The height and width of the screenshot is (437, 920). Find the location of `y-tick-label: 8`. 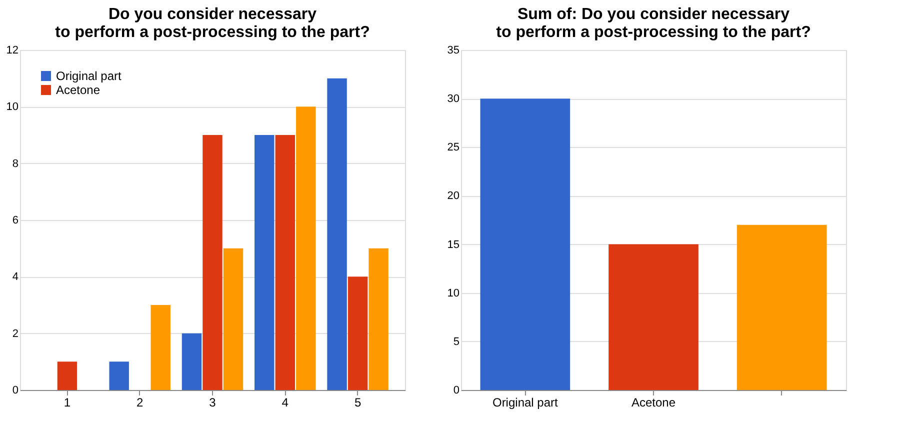

y-tick-label: 8 is located at coordinates (15, 164).